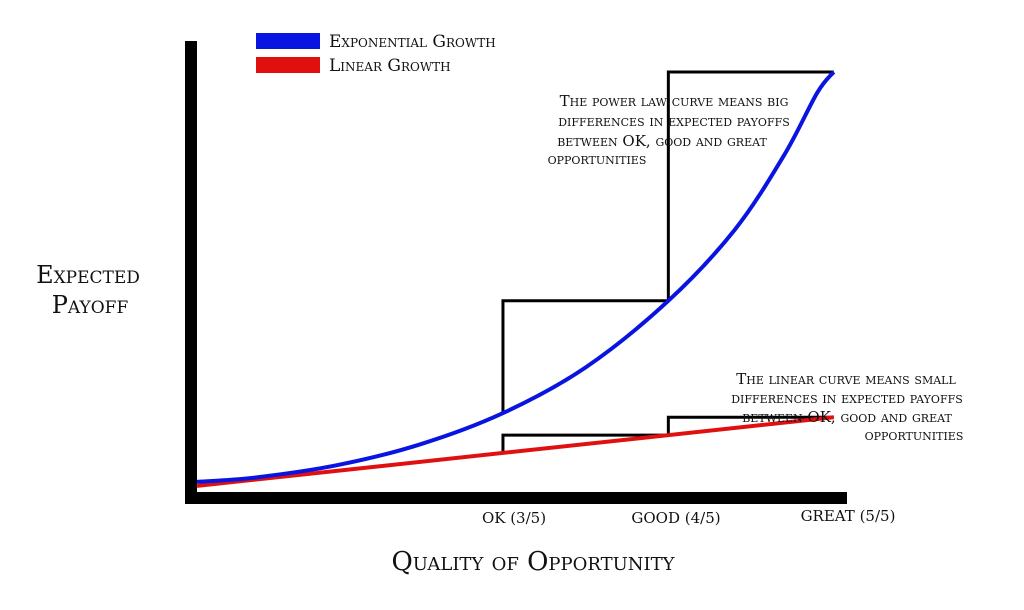 This screenshot has width=1024, height=610. Describe the element at coordinates (288, 41) in the screenshot. I see `legend-swatch-exponential` at that location.